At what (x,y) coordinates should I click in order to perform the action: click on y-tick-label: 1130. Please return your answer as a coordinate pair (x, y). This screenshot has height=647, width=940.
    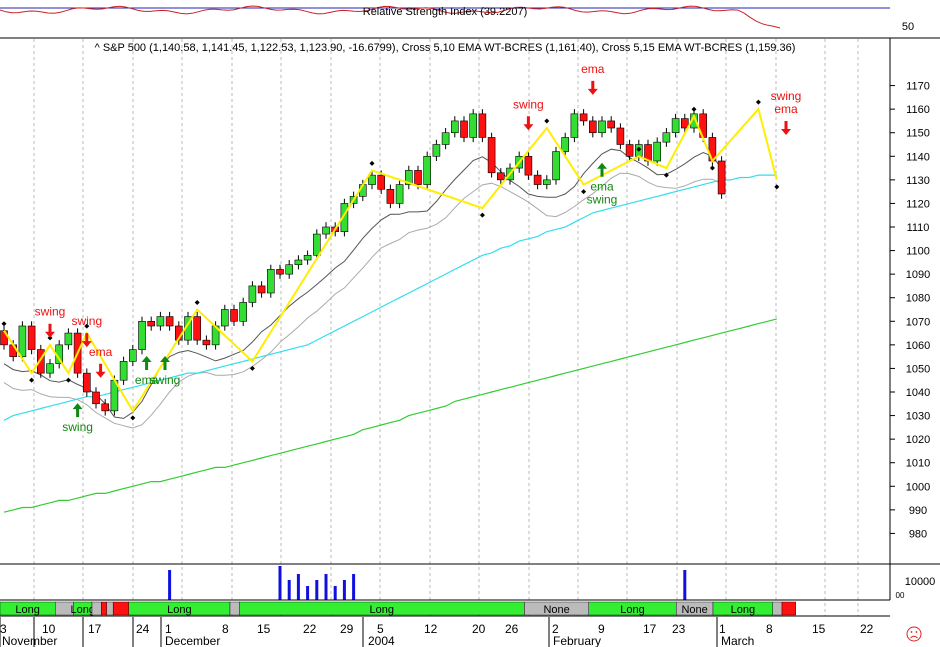
    Looking at the image, I should click on (918, 181).